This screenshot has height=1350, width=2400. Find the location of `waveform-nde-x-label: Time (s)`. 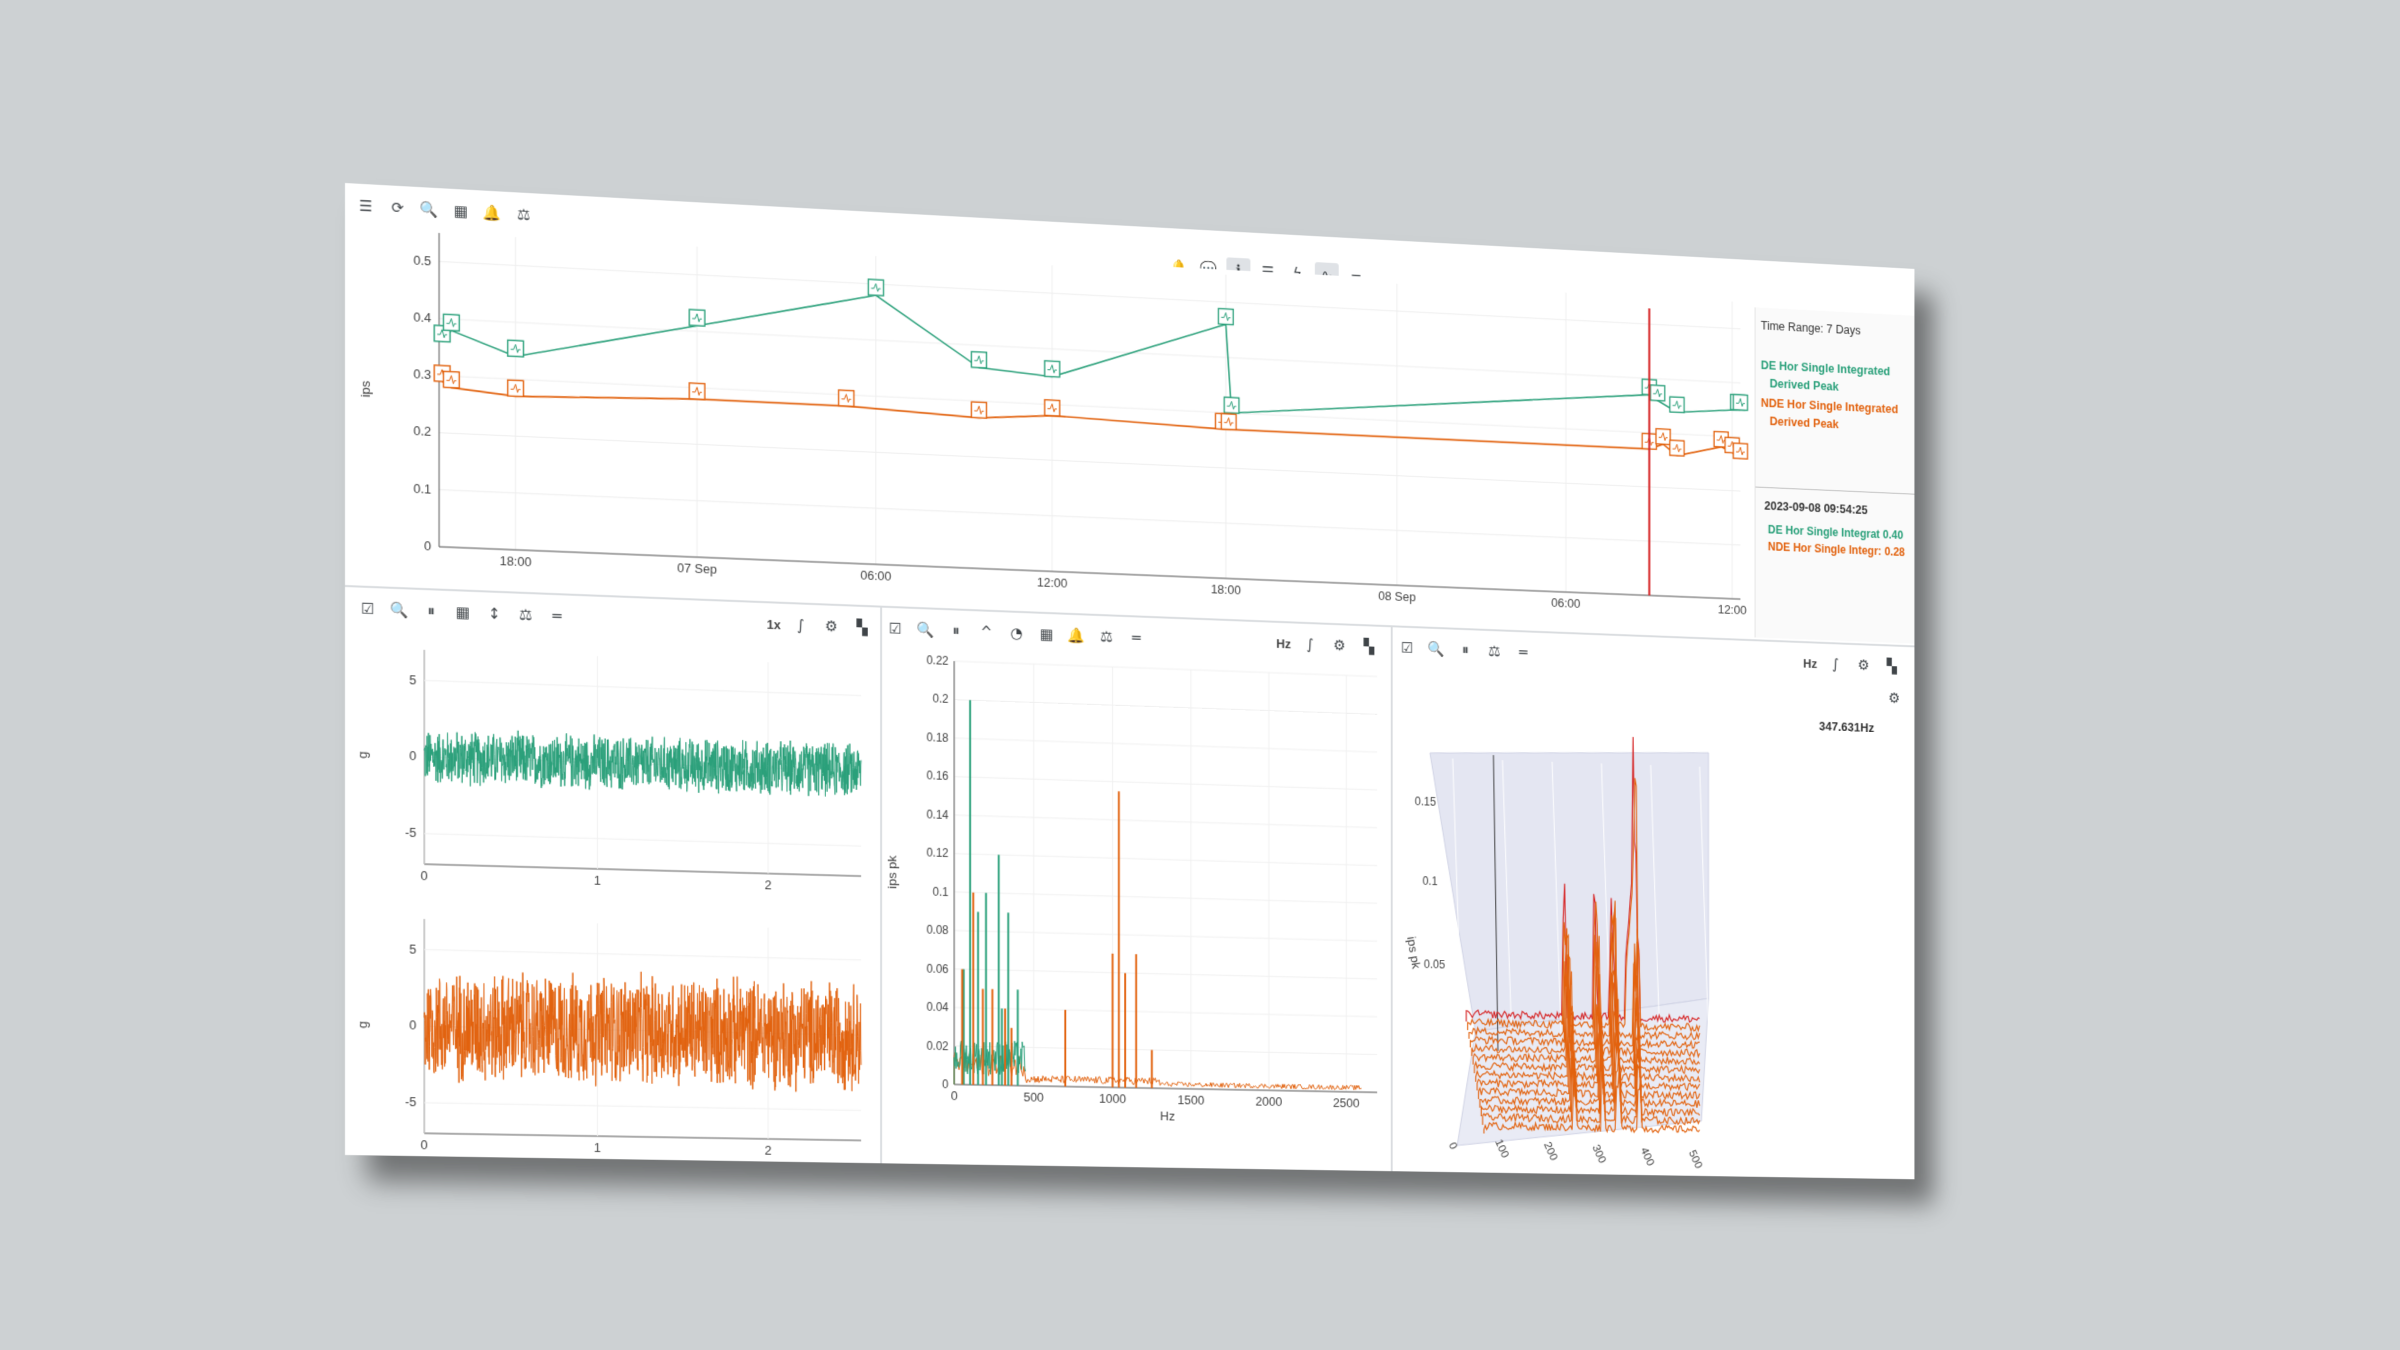

waveform-nde-x-label: Time (s) is located at coordinates (645, 1159).